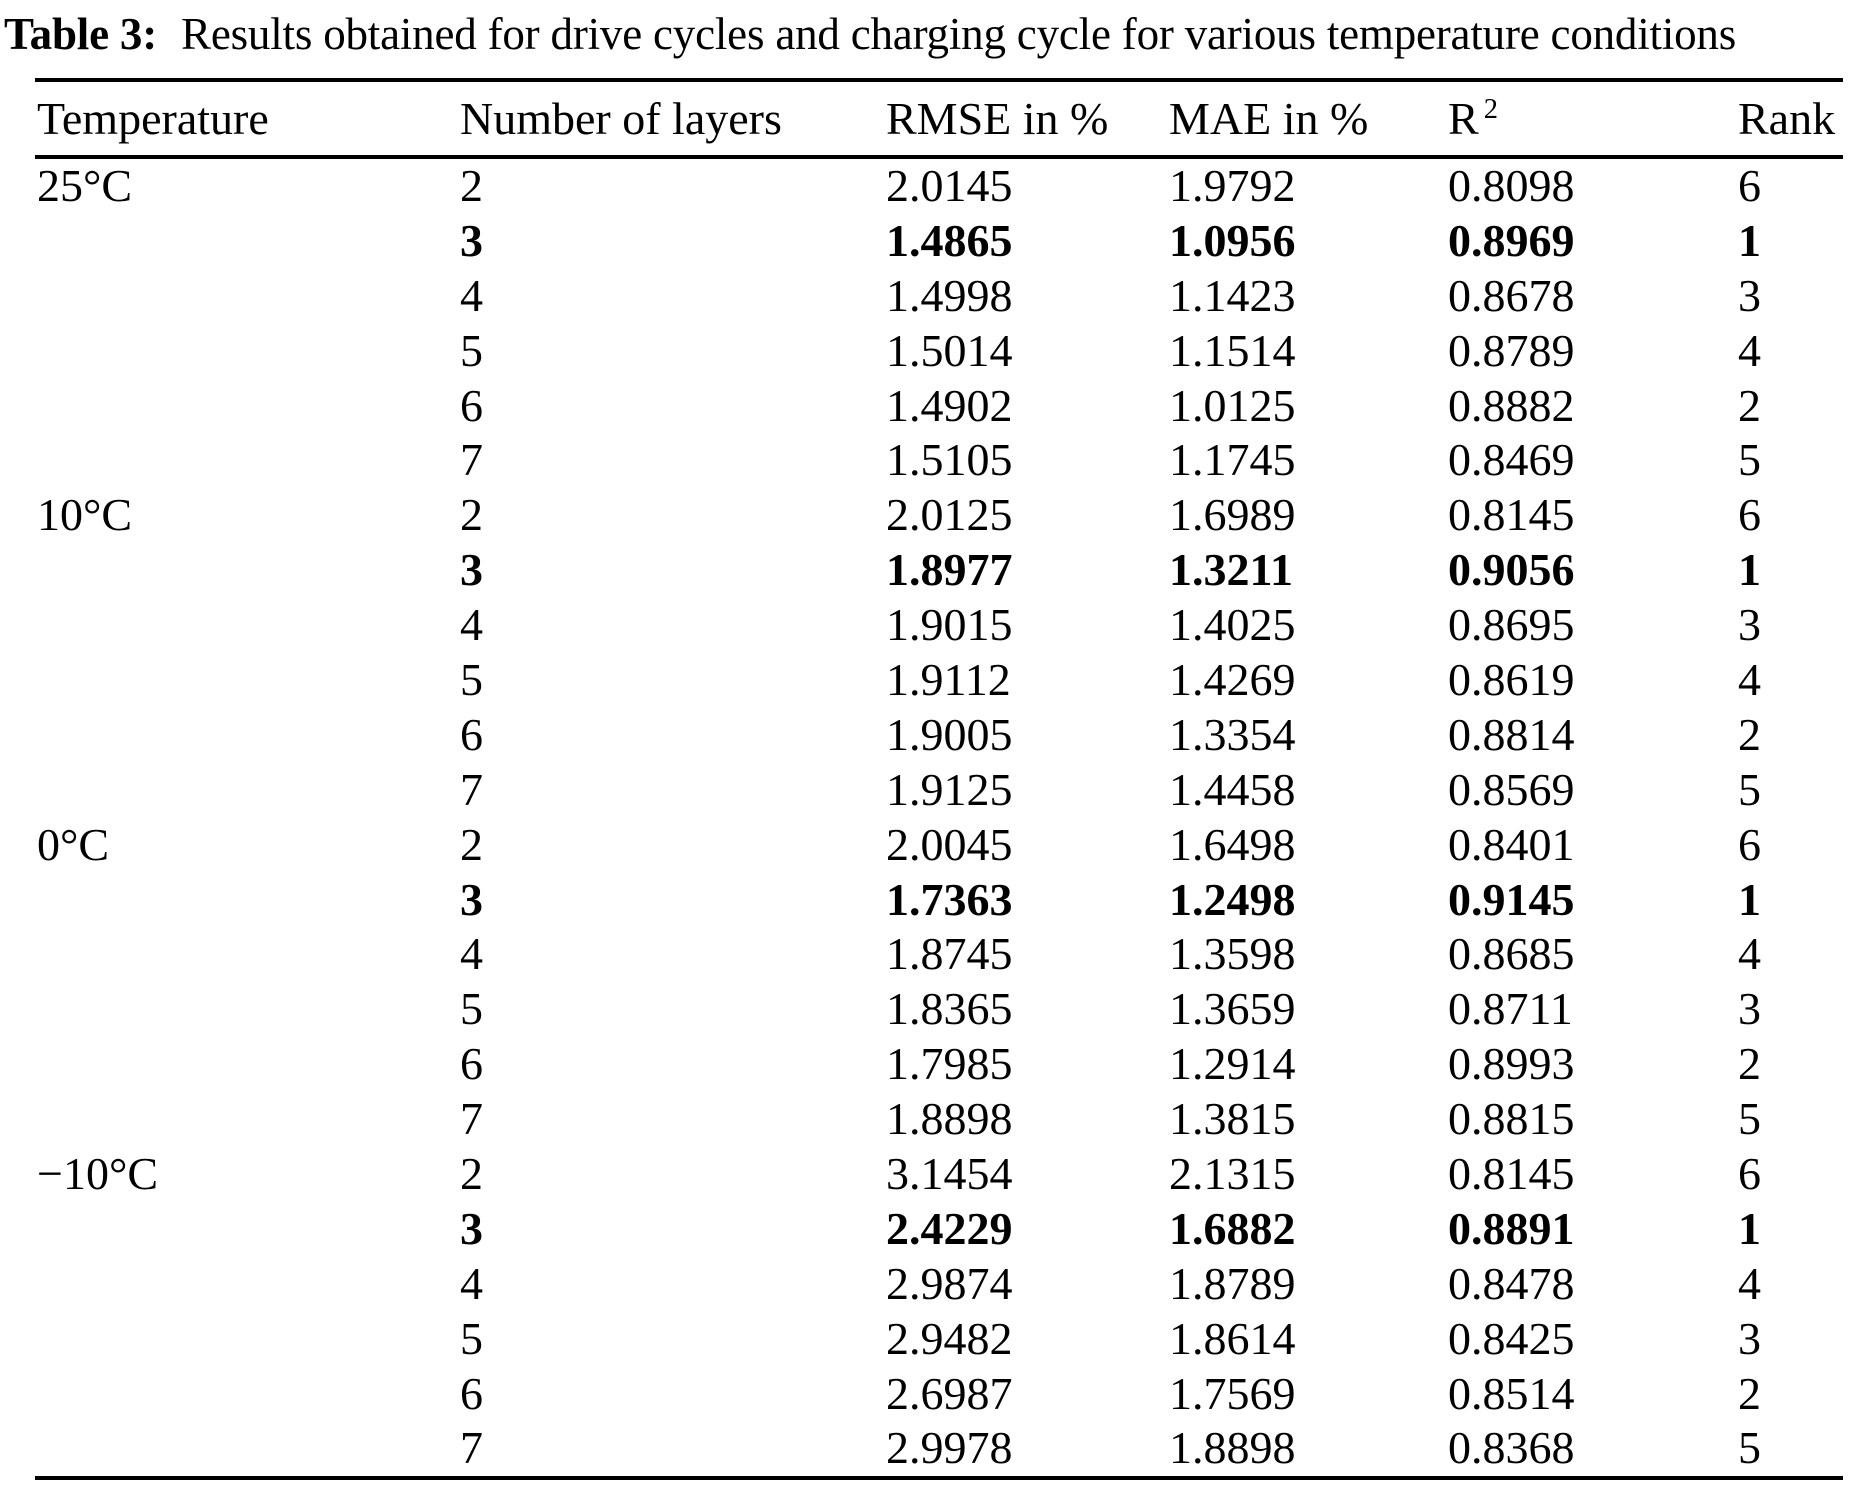 The width and height of the screenshot is (1867, 1487). What do you see at coordinates (621, 118) in the screenshot?
I see `header-number-of-layers: Number of layers` at bounding box center [621, 118].